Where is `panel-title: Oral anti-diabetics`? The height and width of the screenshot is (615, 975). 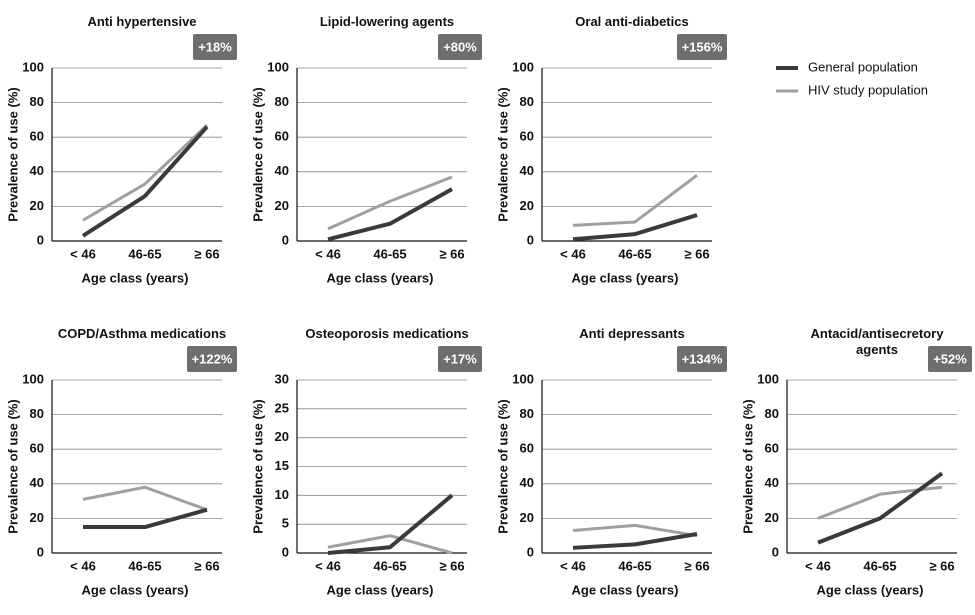
panel-title: Oral anti-diabetics is located at coordinates (632, 21).